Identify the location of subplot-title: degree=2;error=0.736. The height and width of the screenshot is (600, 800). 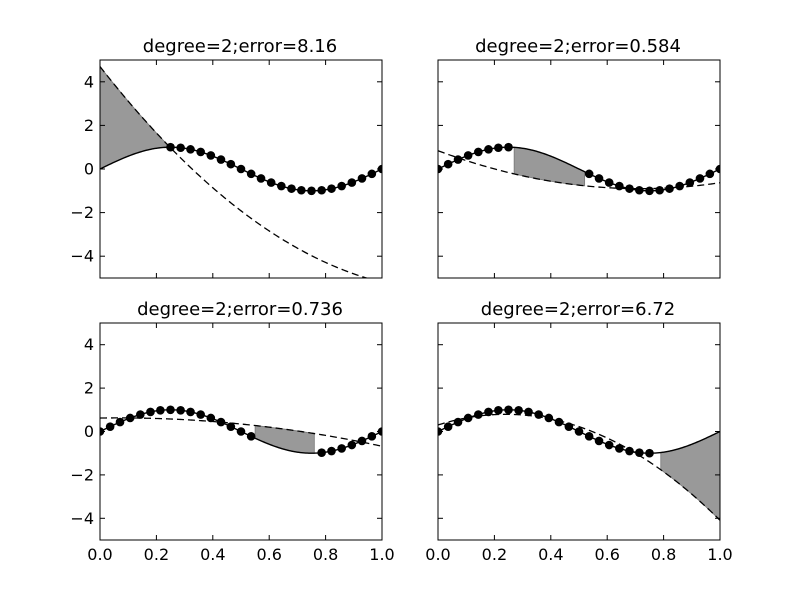
(240, 309).